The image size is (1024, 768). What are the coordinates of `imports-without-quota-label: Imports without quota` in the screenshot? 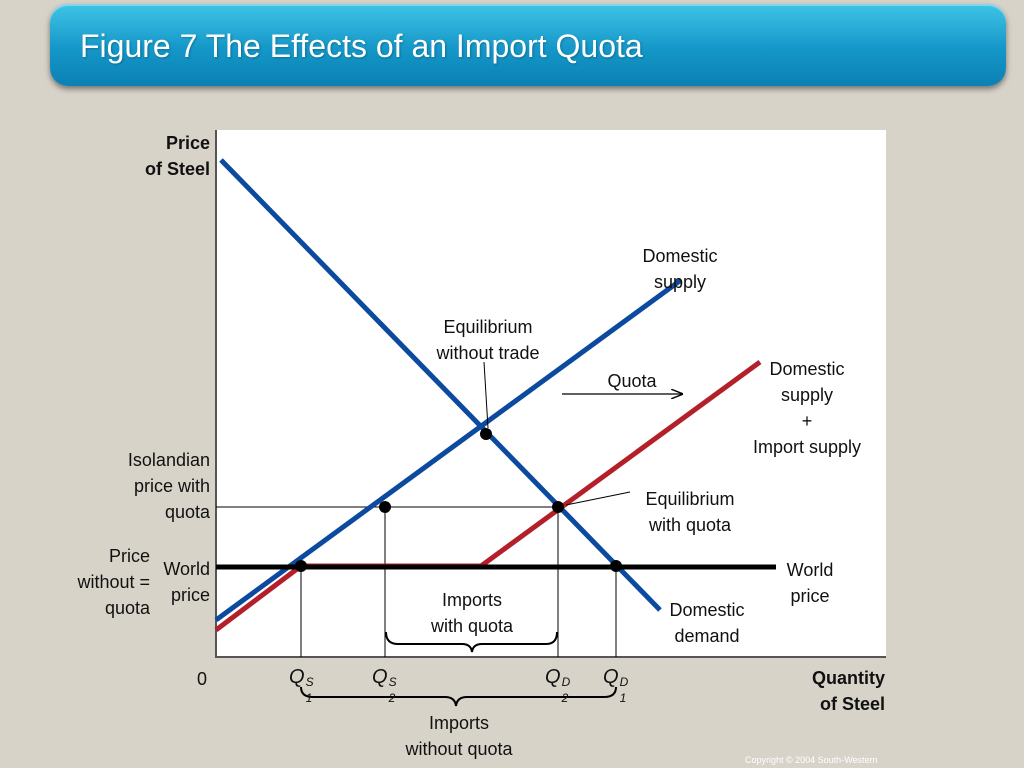 It's located at (459, 736).